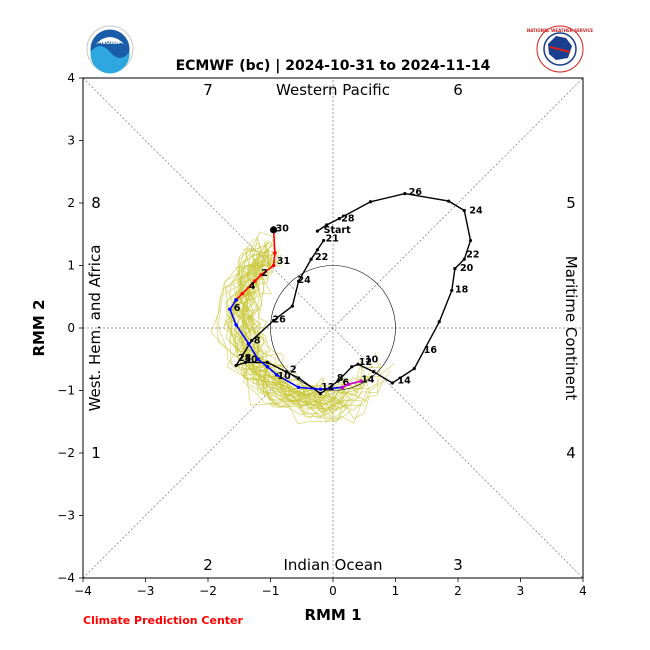  Describe the element at coordinates (271, 591) in the screenshot. I see `x-tick-label: −1` at that location.